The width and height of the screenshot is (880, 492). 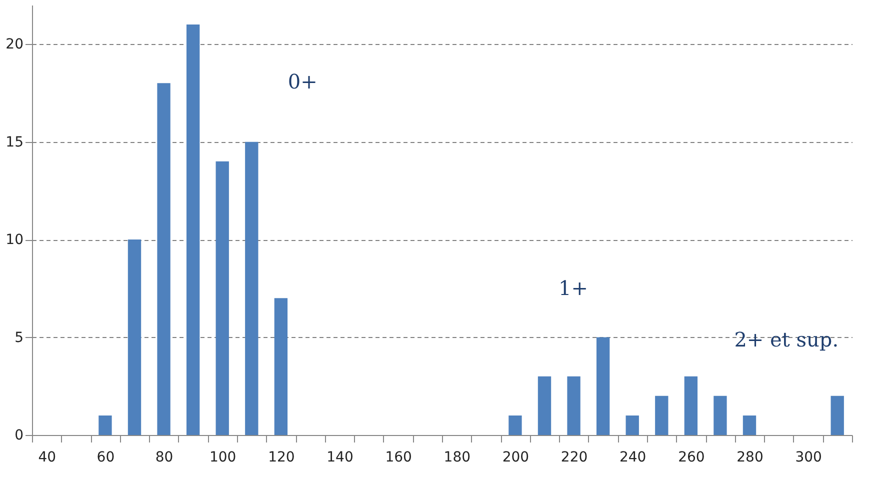 I want to click on x-tick-label: 40, so click(x=47, y=458).